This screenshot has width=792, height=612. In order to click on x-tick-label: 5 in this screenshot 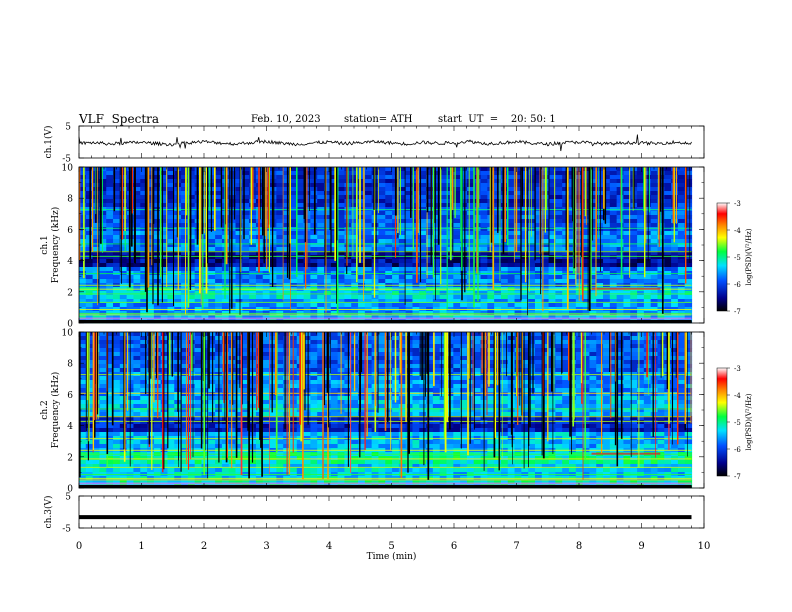, I will do `click(391, 546)`.